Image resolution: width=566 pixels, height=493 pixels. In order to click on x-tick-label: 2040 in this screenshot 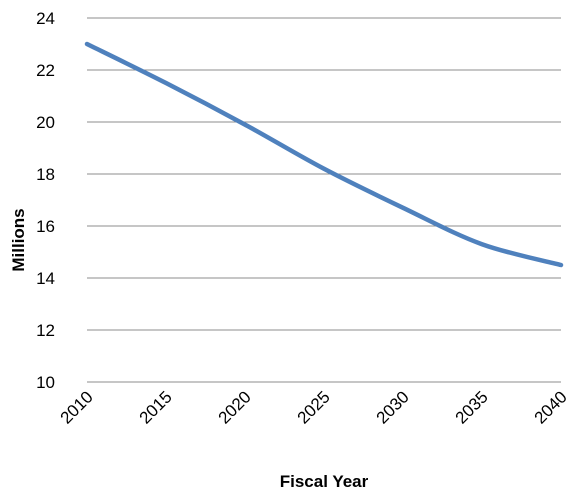, I will do `click(548, 407)`.